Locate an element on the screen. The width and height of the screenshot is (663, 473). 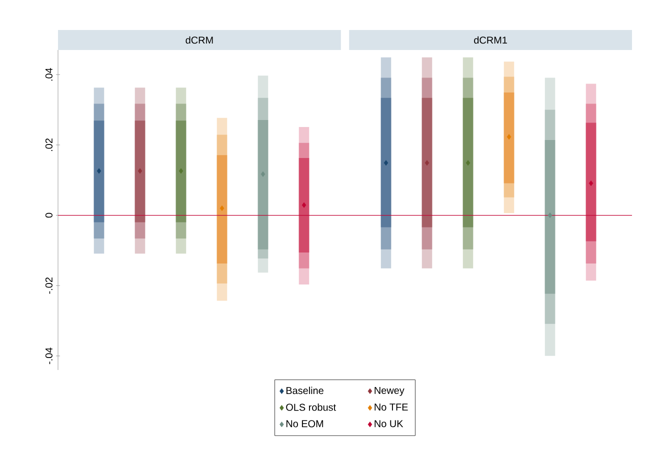
text: dCRM is located at coordinates (199, 40).